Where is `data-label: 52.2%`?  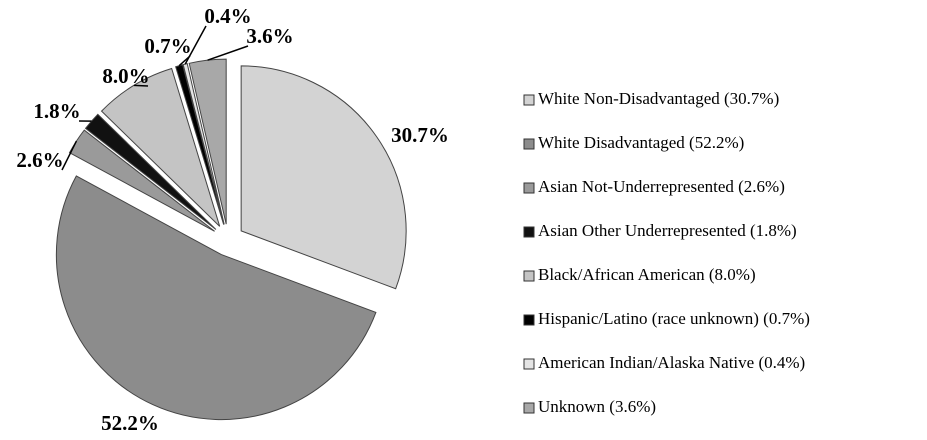
data-label: 52.2% is located at coordinates (130, 423).